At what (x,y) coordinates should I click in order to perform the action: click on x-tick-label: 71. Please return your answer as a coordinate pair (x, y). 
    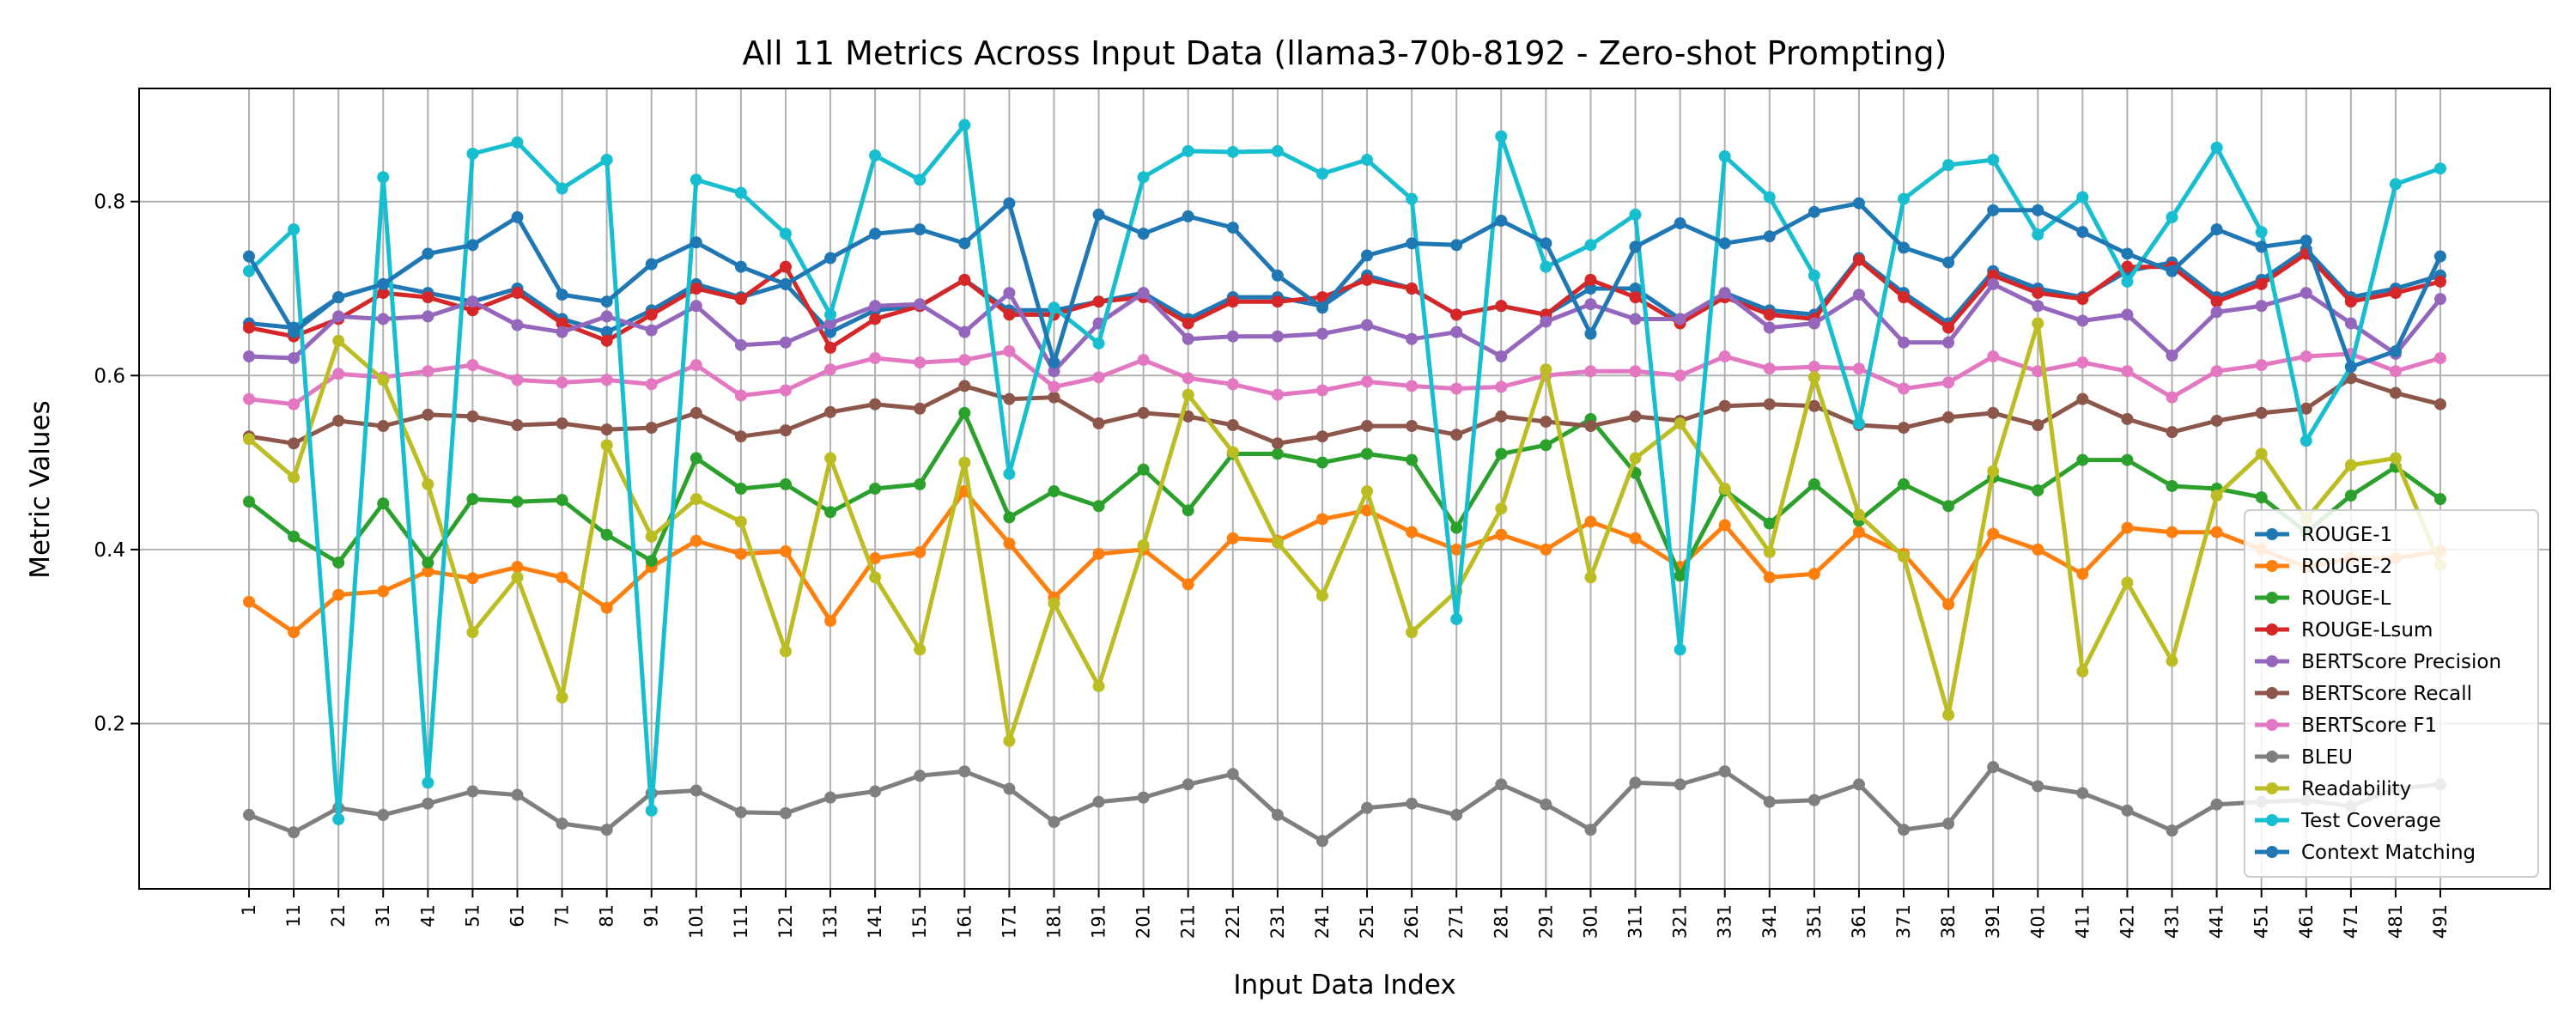
    Looking at the image, I should click on (563, 916).